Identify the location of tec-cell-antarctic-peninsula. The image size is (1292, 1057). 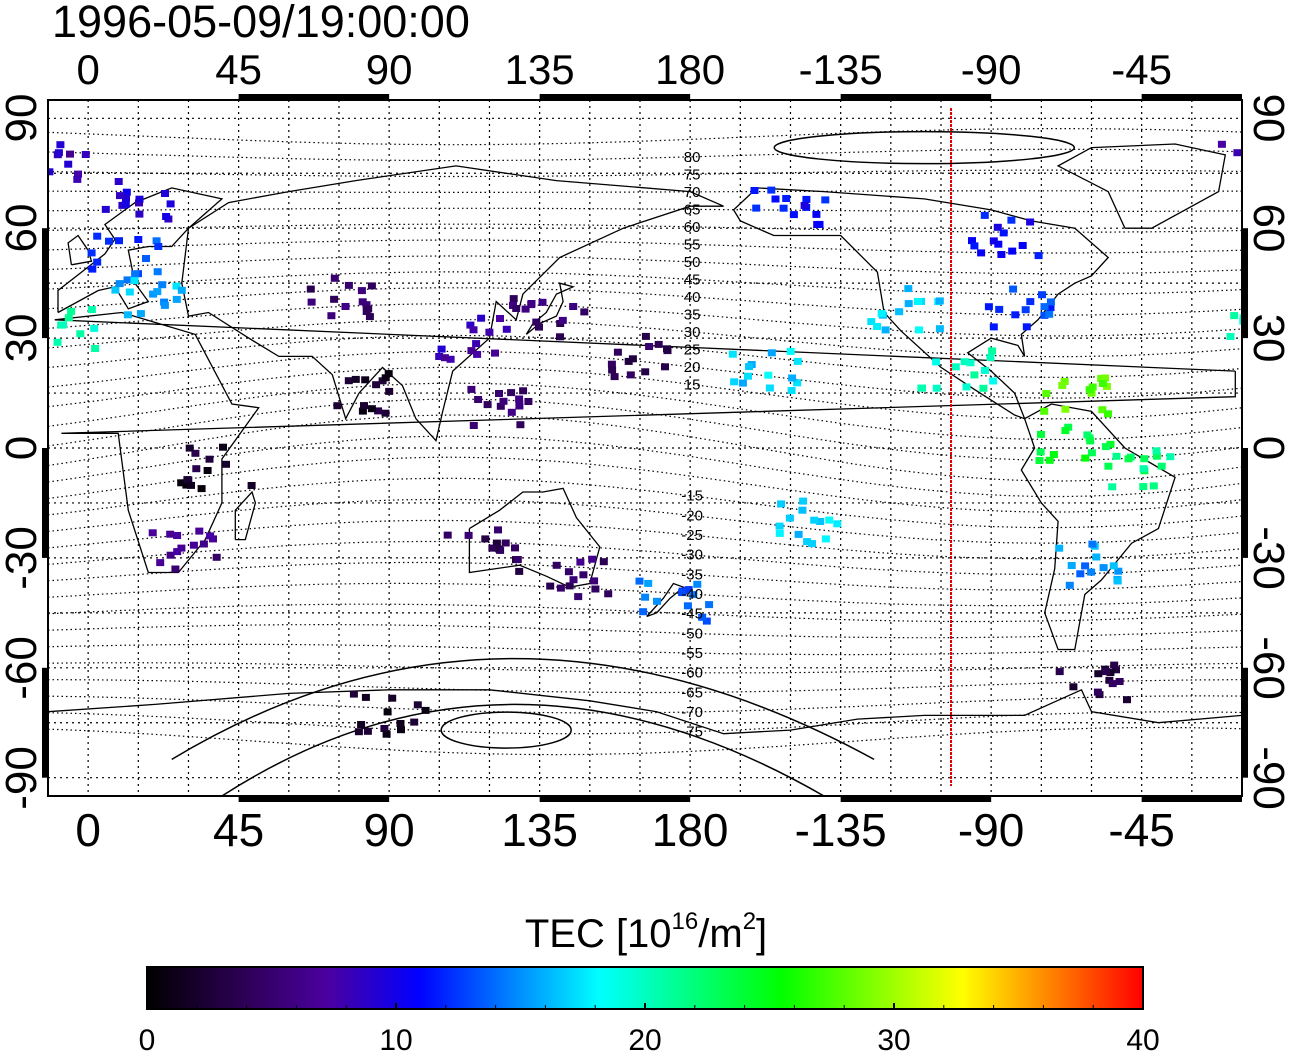
(1106, 672).